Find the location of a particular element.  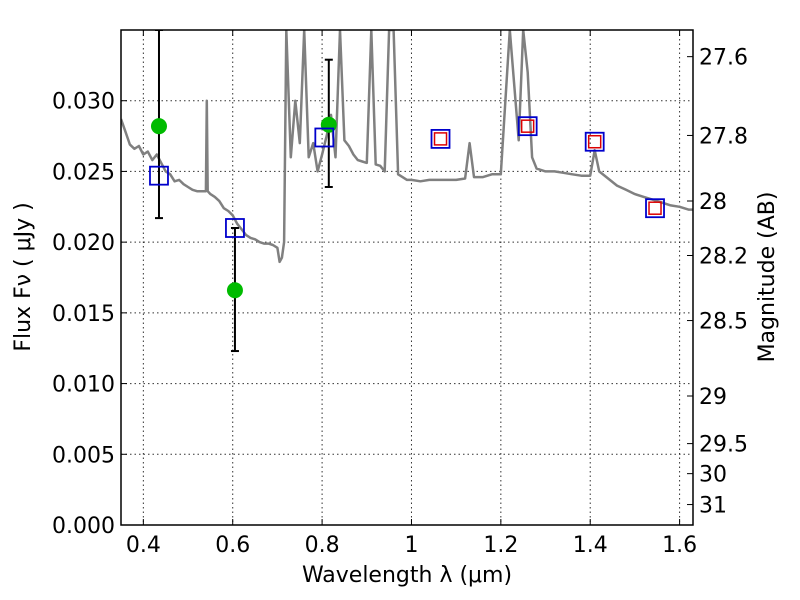

y-tick-label: 0.010 is located at coordinates (83, 385).